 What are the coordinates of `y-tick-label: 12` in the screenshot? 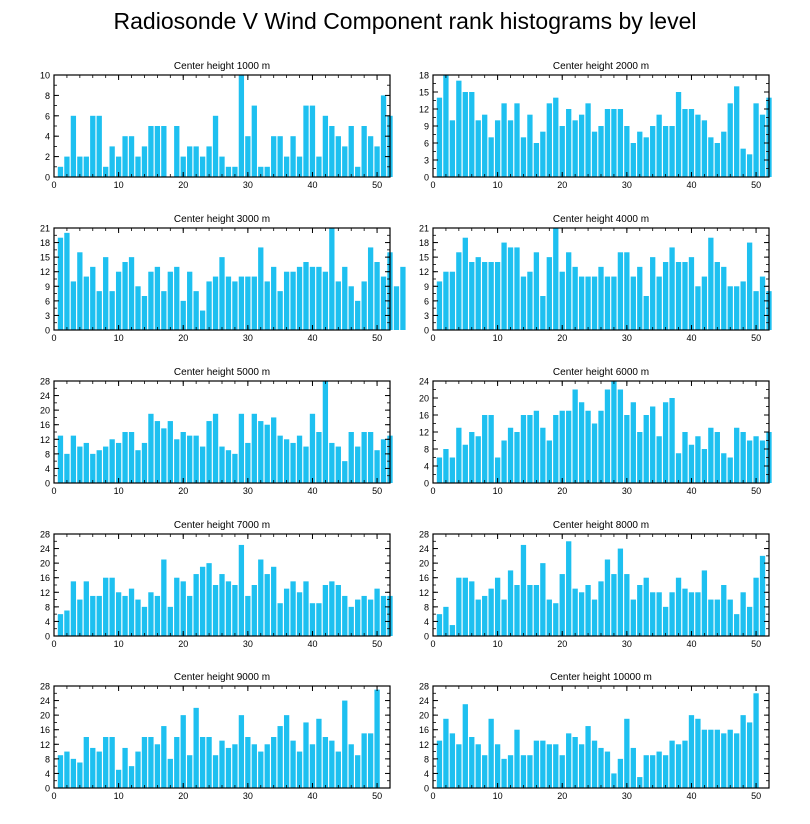 It's located at (424, 745).